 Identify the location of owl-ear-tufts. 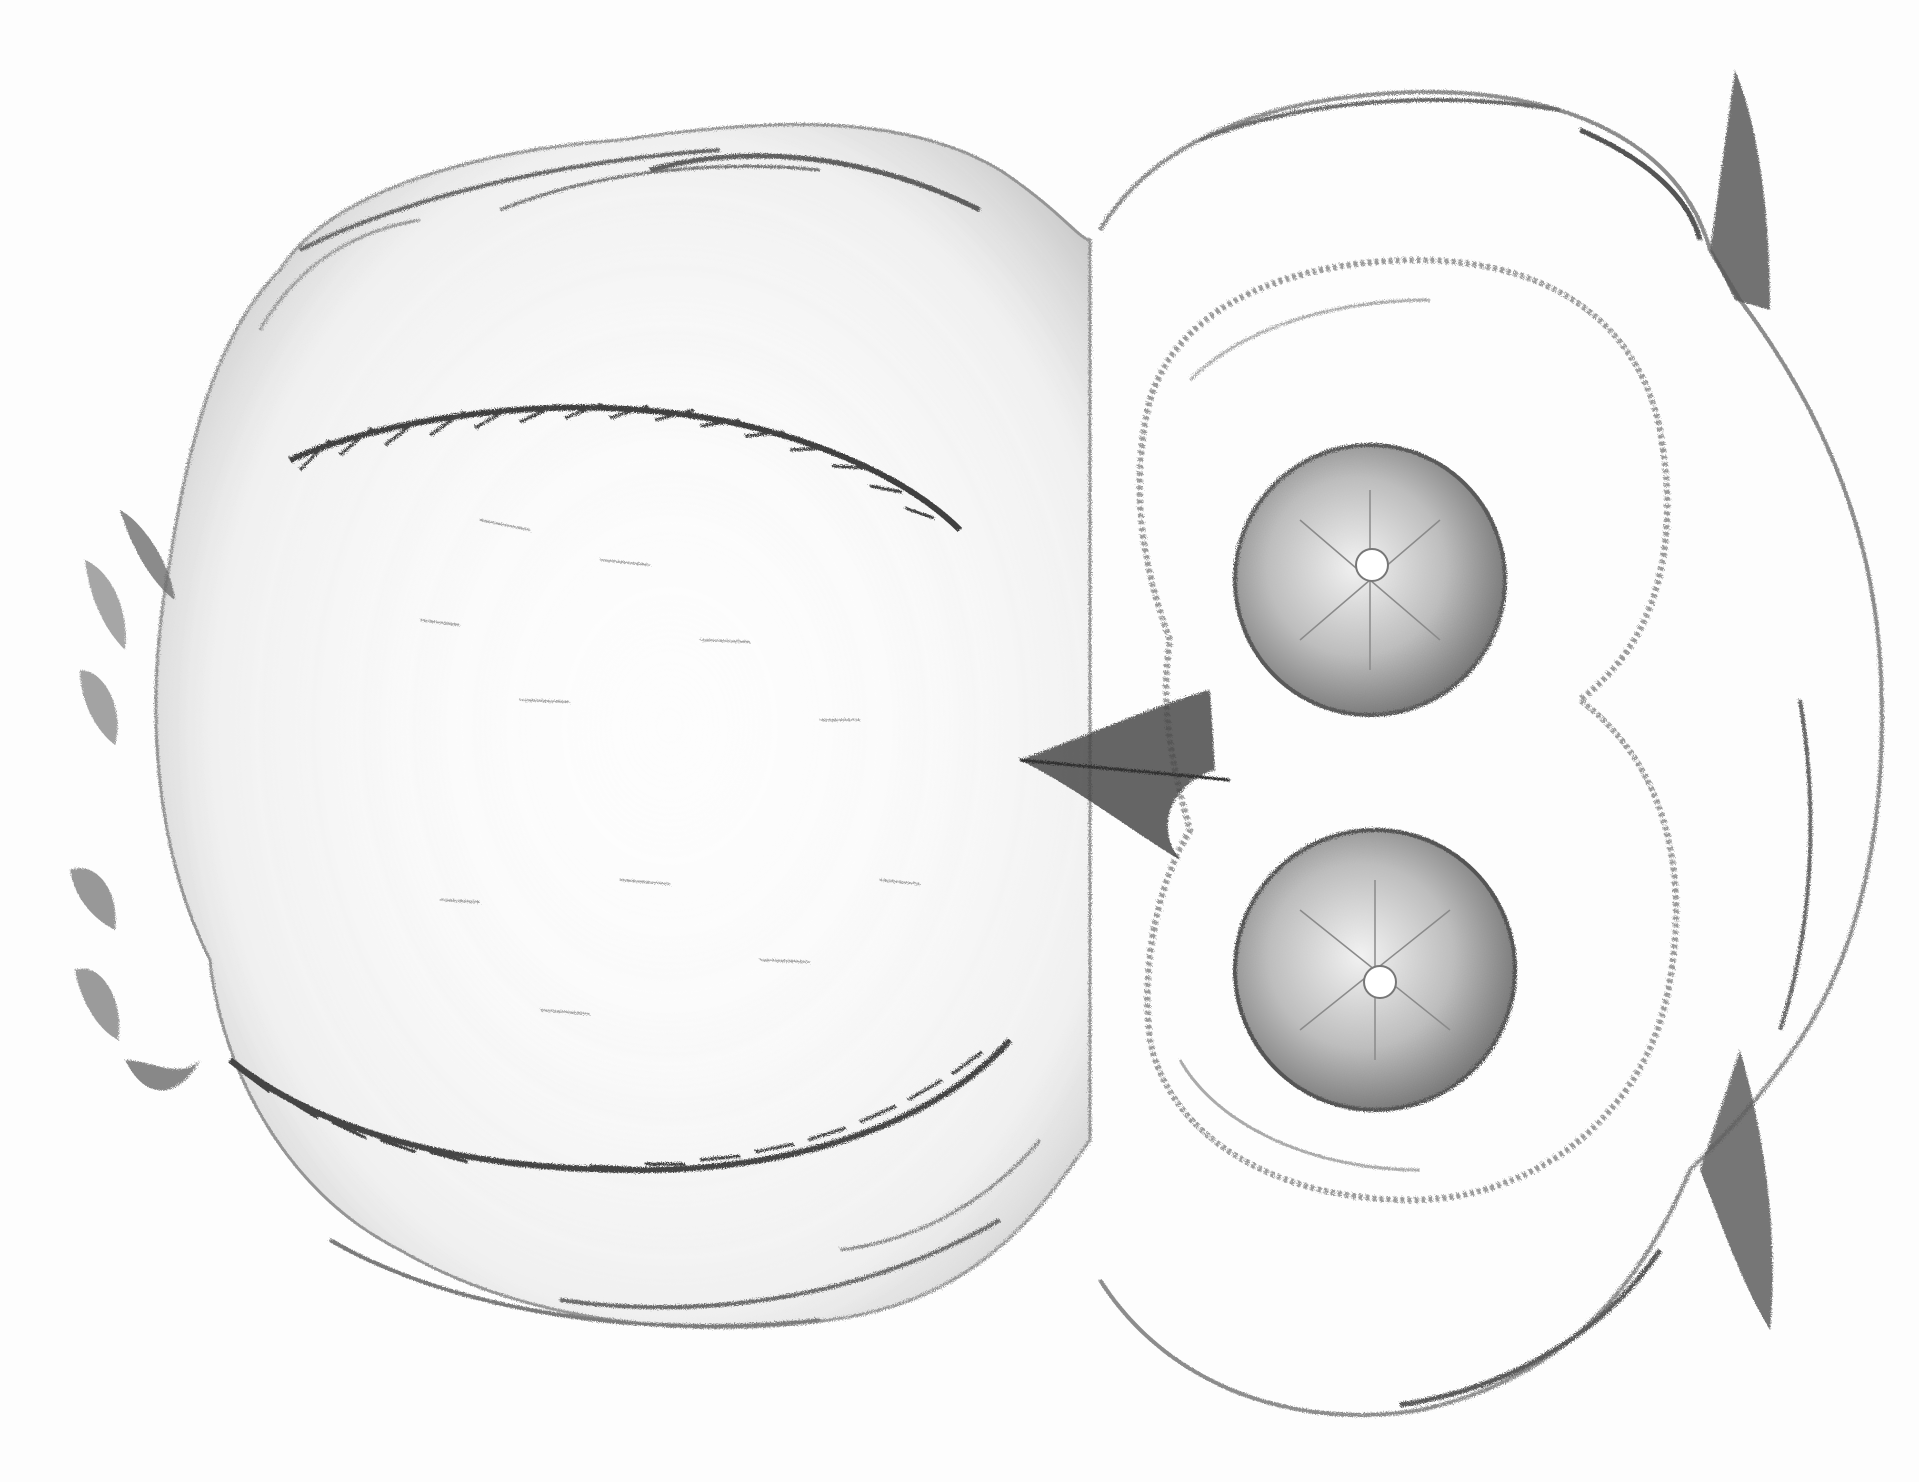
(1736, 700).